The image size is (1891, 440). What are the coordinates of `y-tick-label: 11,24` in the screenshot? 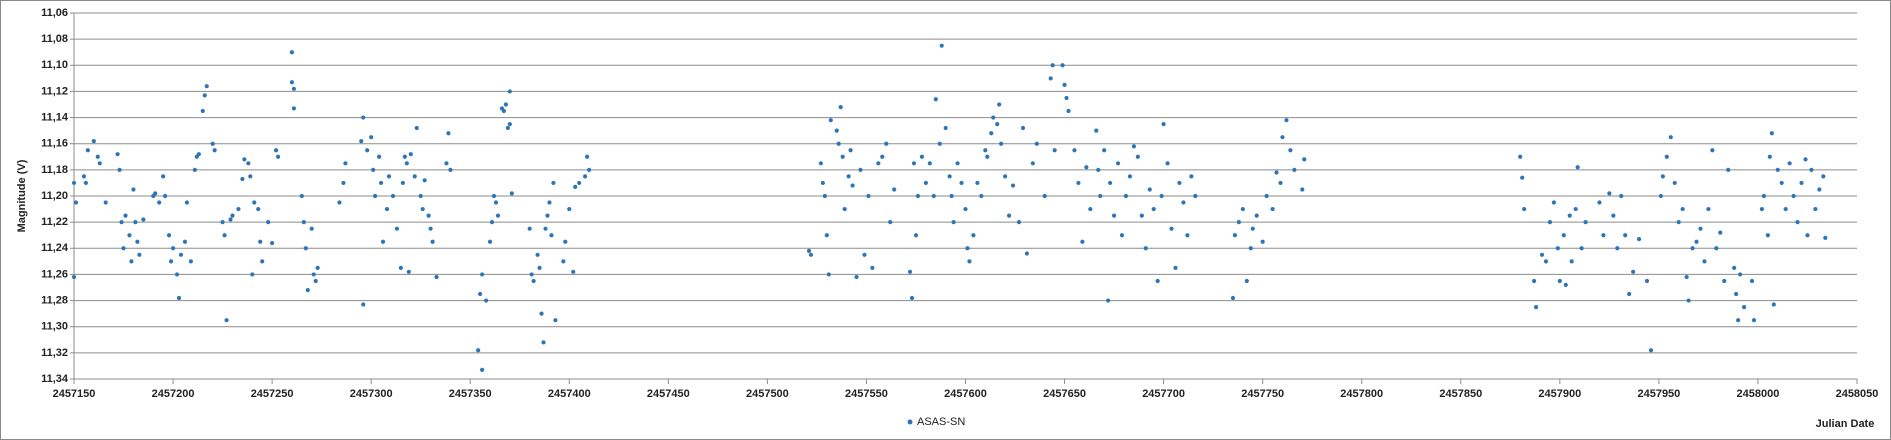 It's located at (55, 248).